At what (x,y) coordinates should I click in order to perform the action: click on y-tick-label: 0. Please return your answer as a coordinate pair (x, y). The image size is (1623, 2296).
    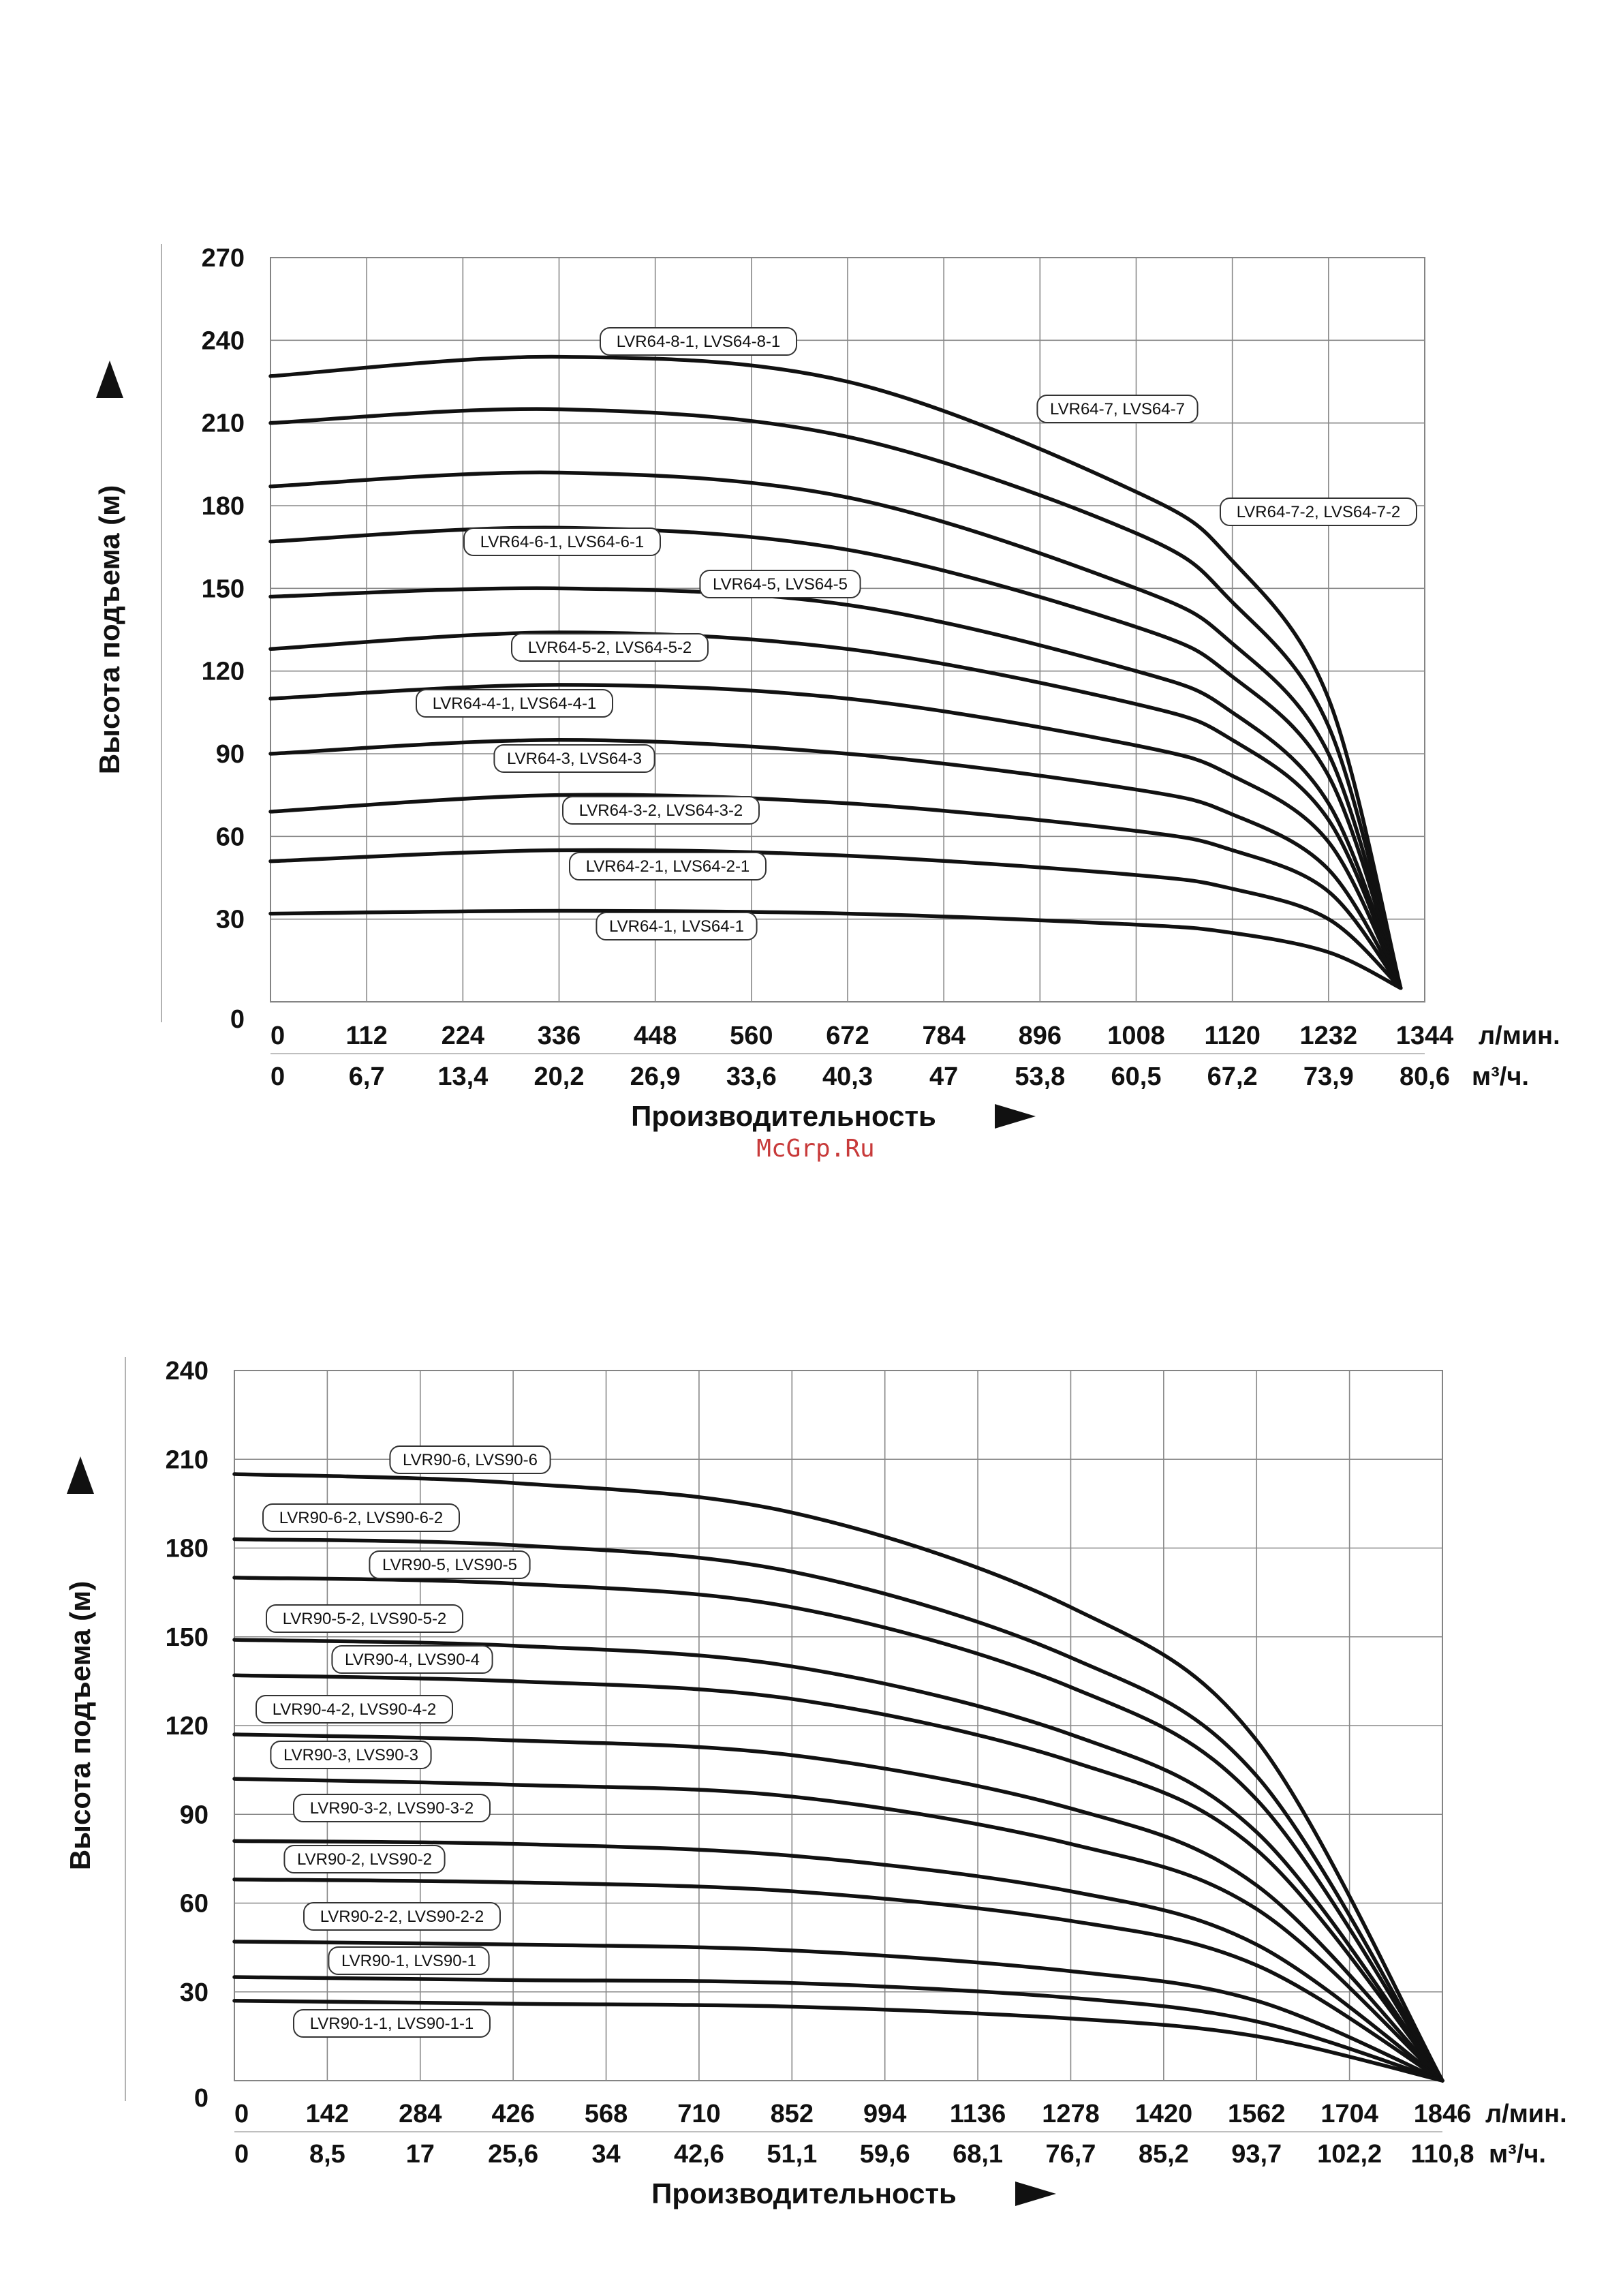
    Looking at the image, I should click on (201, 2098).